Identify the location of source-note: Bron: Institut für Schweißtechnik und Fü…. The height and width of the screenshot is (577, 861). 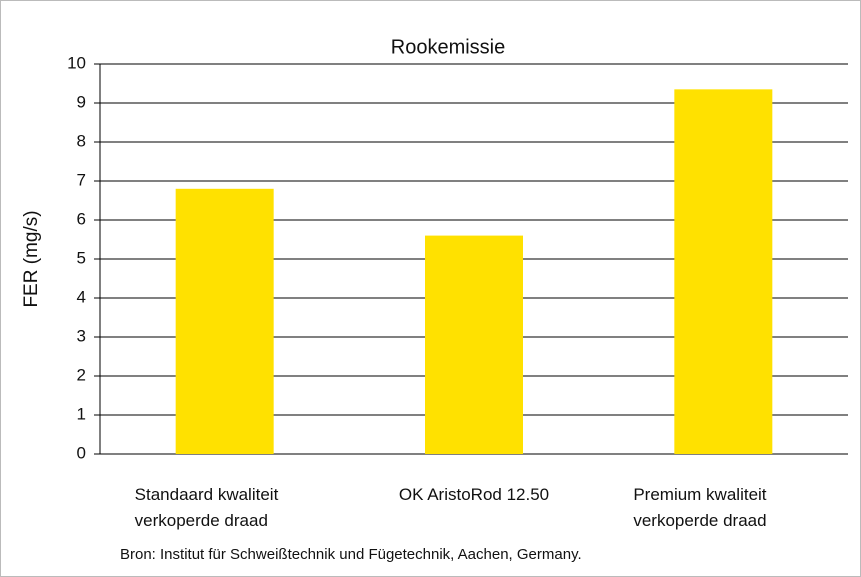
(351, 554).